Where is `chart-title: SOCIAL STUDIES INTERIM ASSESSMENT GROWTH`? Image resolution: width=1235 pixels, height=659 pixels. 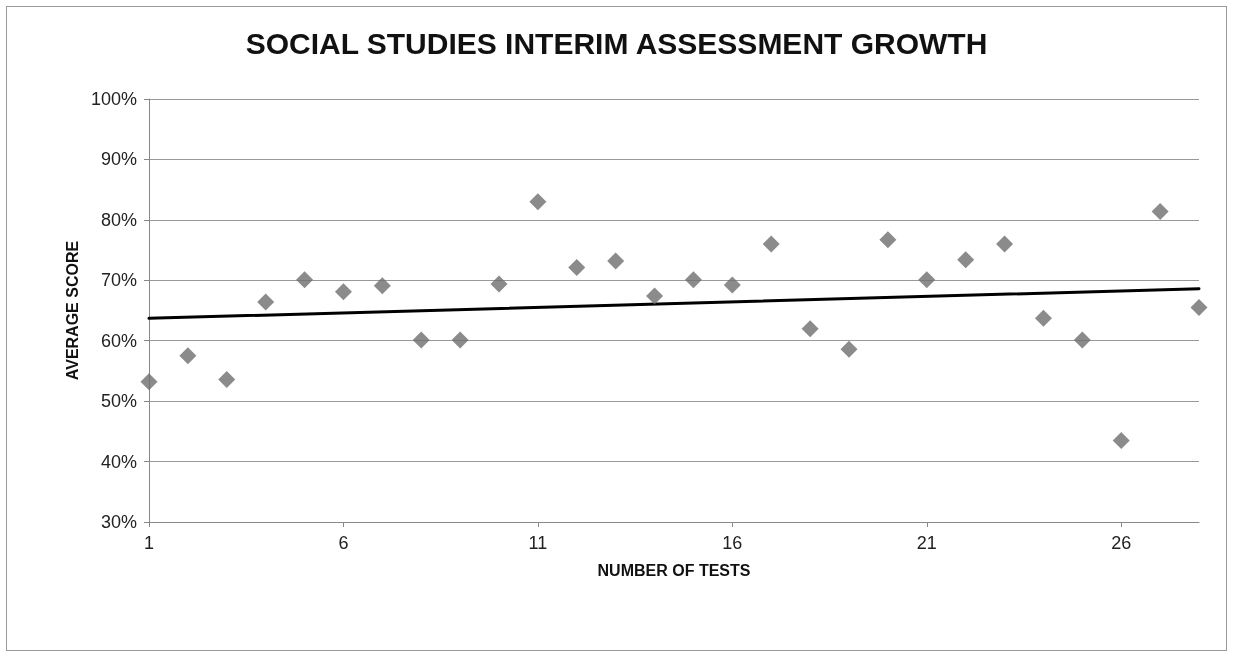 chart-title: SOCIAL STUDIES INTERIM ASSESSMENT GROWTH is located at coordinates (616, 43).